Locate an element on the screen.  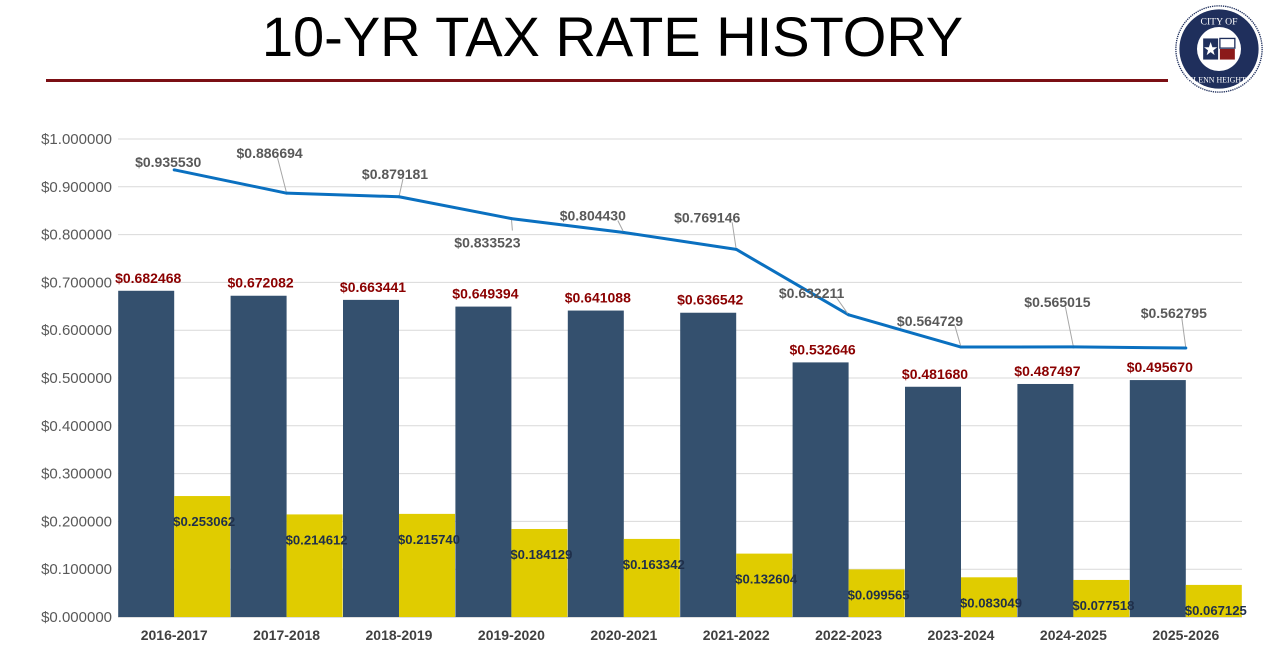
x-tick-label: 2020-2021 is located at coordinates (623, 635).